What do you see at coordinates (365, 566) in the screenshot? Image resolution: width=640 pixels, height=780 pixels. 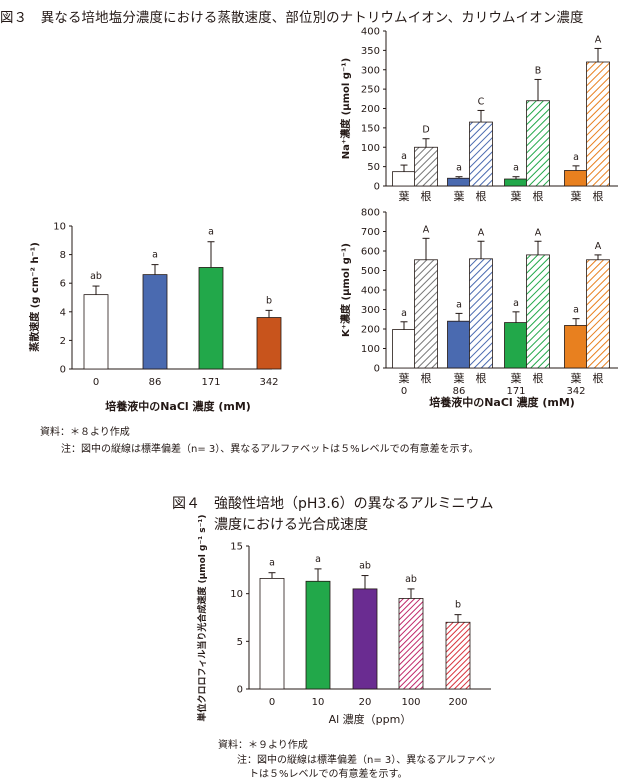 I see `photosynthesis-sig-letter: ab` at bounding box center [365, 566].